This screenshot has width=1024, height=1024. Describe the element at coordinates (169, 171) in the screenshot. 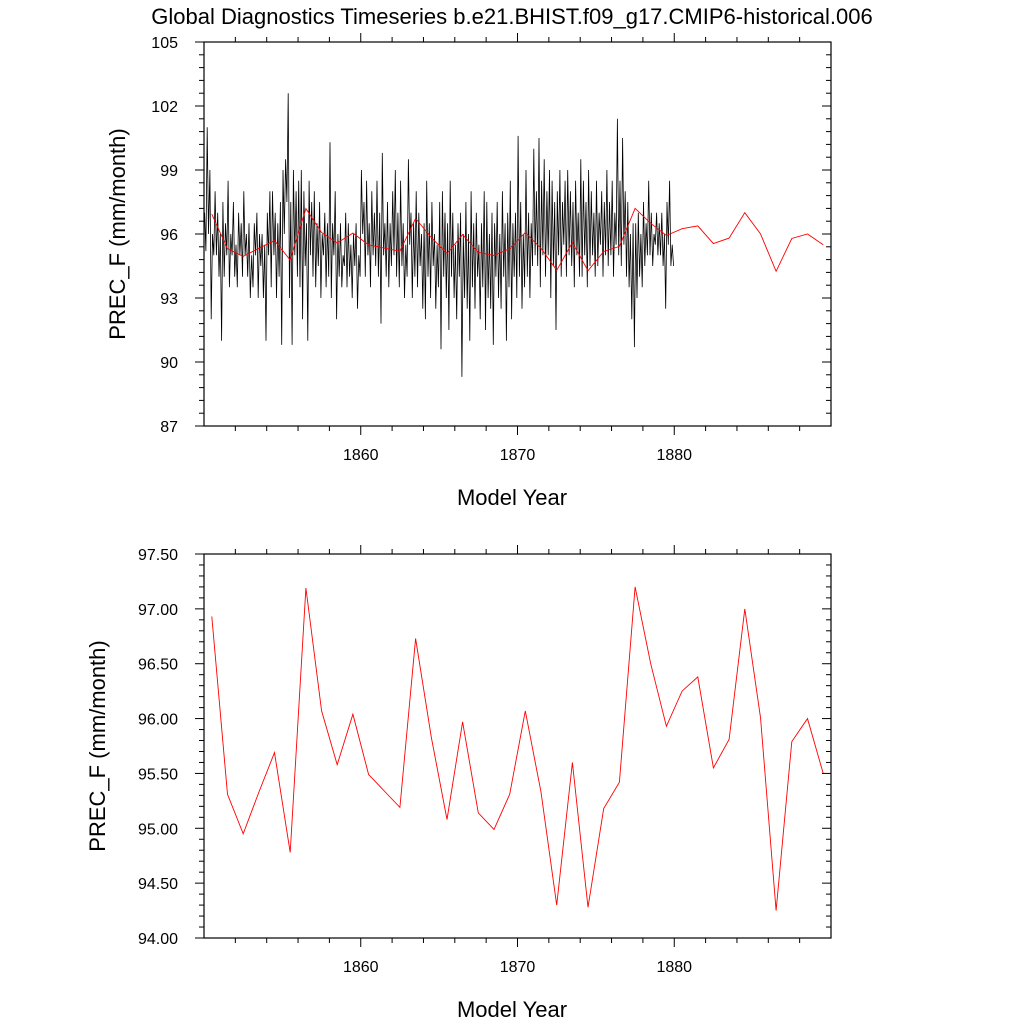

I see `y-tick-label: 99` at that location.